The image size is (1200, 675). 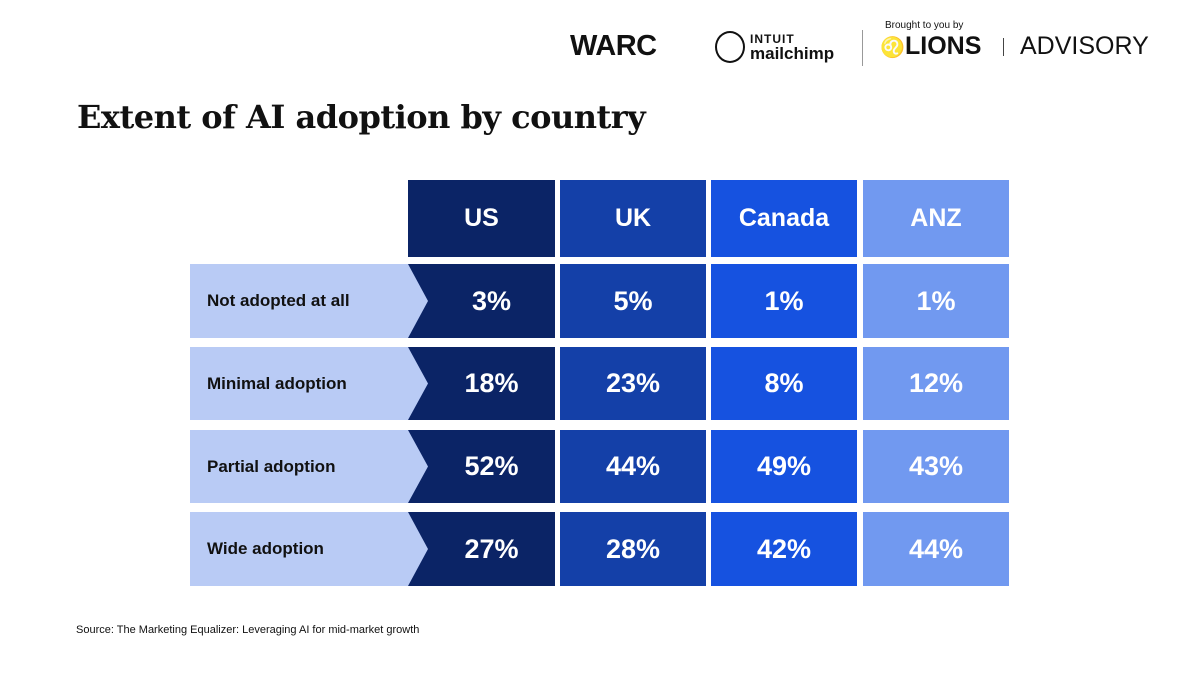 What do you see at coordinates (784, 218) in the screenshot?
I see `column-header-canada: Canada` at bounding box center [784, 218].